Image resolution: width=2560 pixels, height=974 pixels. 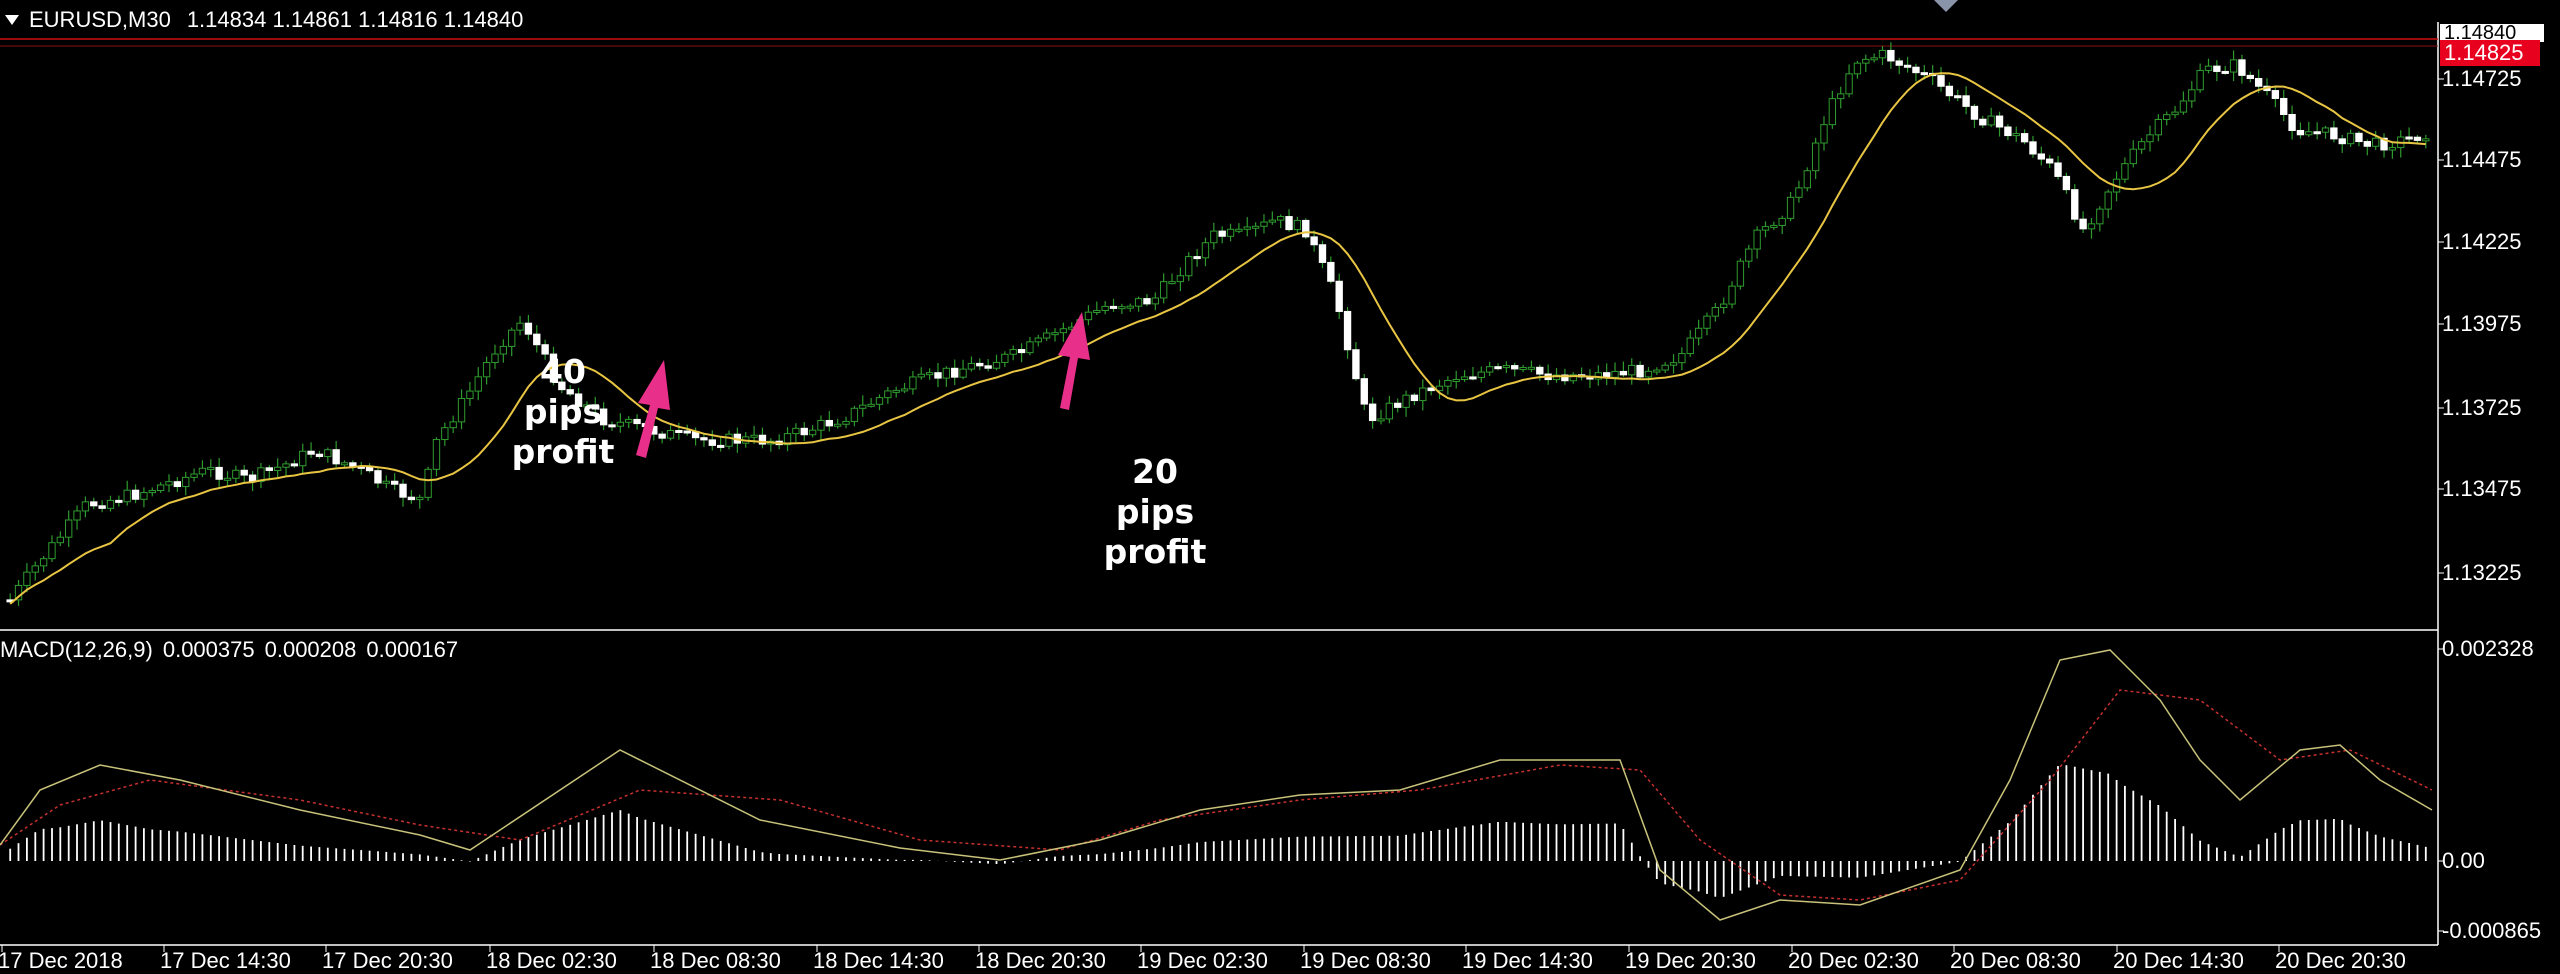 What do you see at coordinates (483, 19) in the screenshot?
I see `close-price: 1.14840` at bounding box center [483, 19].